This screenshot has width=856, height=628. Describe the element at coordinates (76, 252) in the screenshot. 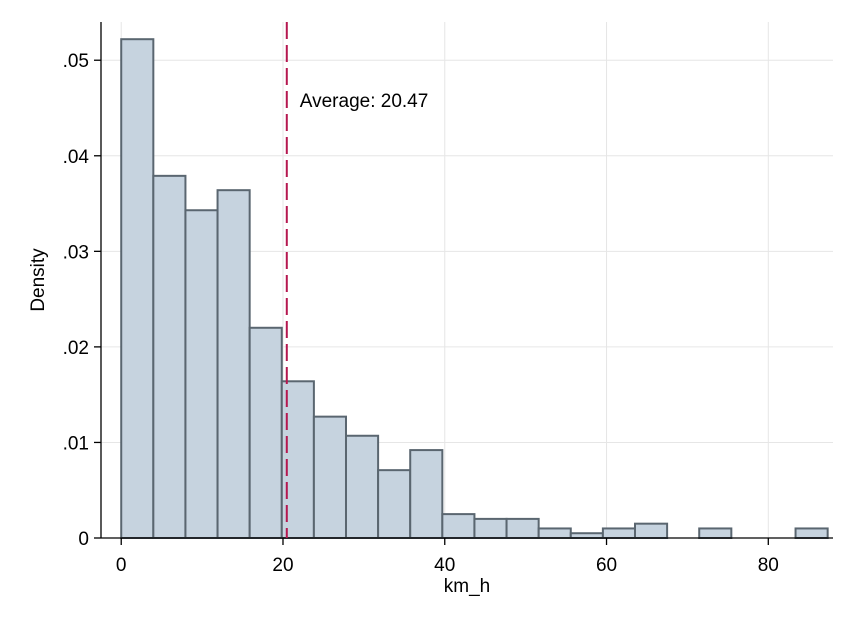

I see `y-tick-label: .03` at that location.